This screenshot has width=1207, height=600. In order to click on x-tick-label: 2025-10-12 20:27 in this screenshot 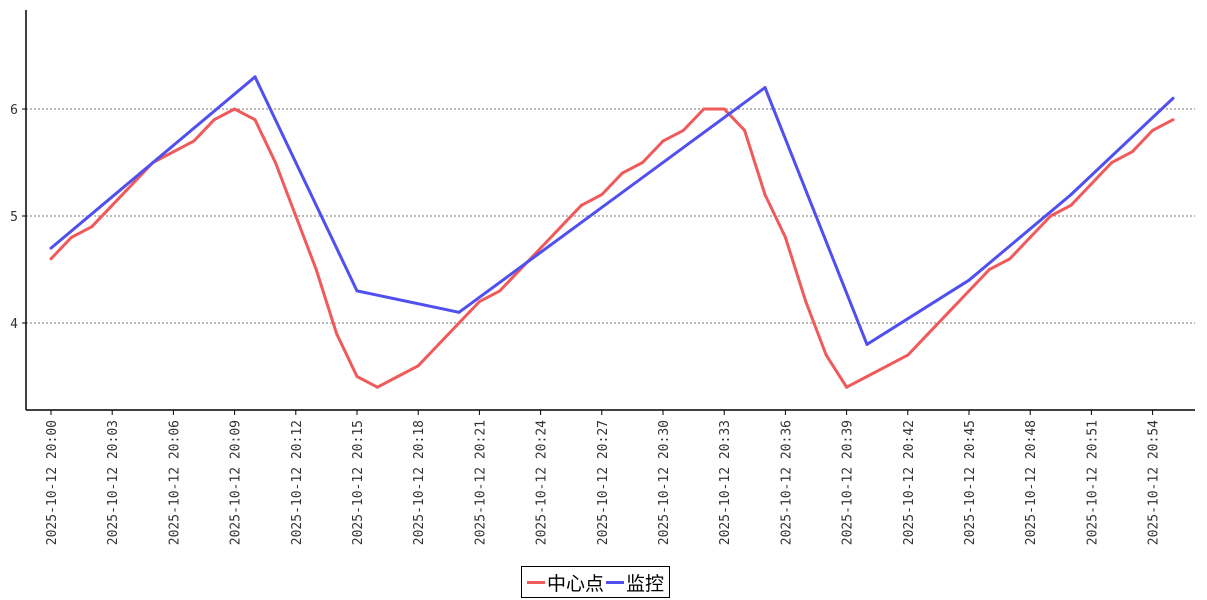, I will do `click(603, 482)`.